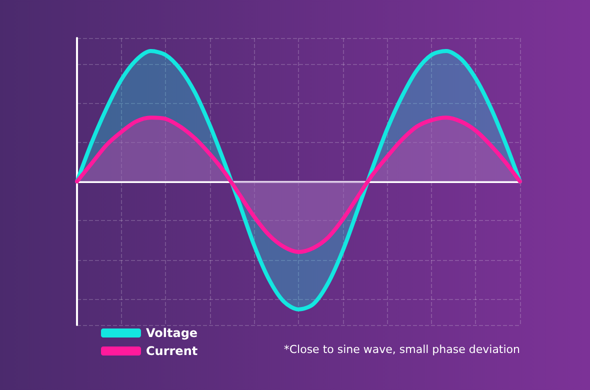  Describe the element at coordinates (172, 351) in the screenshot. I see `legend-label: Current` at that location.